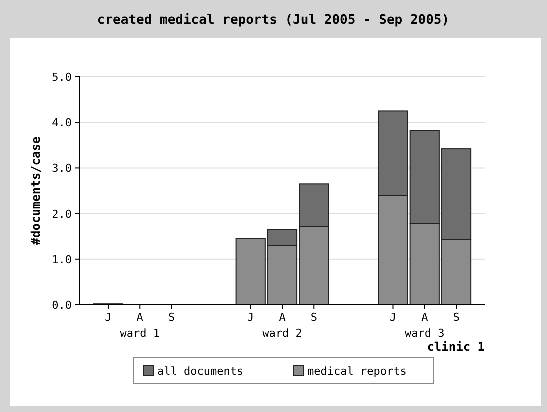 The width and height of the screenshot is (547, 412). I want to click on text: clinic 1, so click(456, 347).